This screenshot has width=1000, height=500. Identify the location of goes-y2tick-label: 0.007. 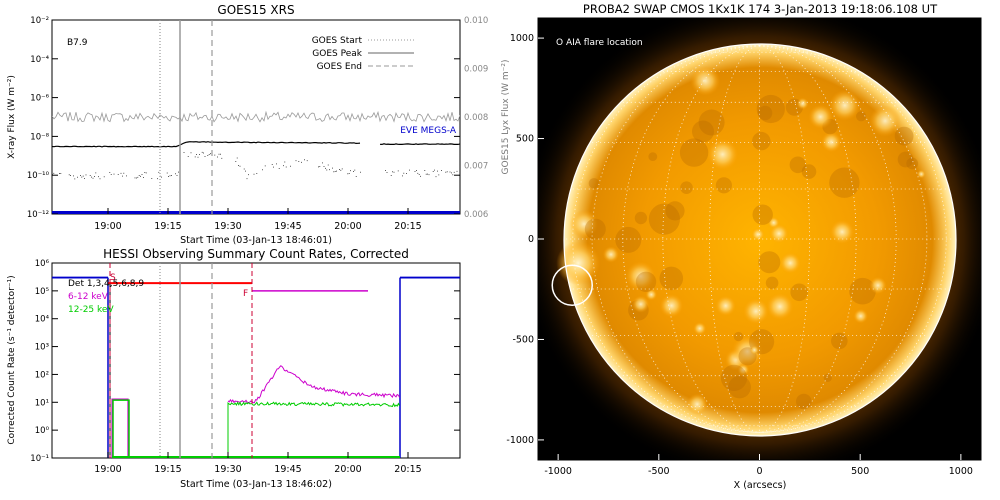
(476, 167).